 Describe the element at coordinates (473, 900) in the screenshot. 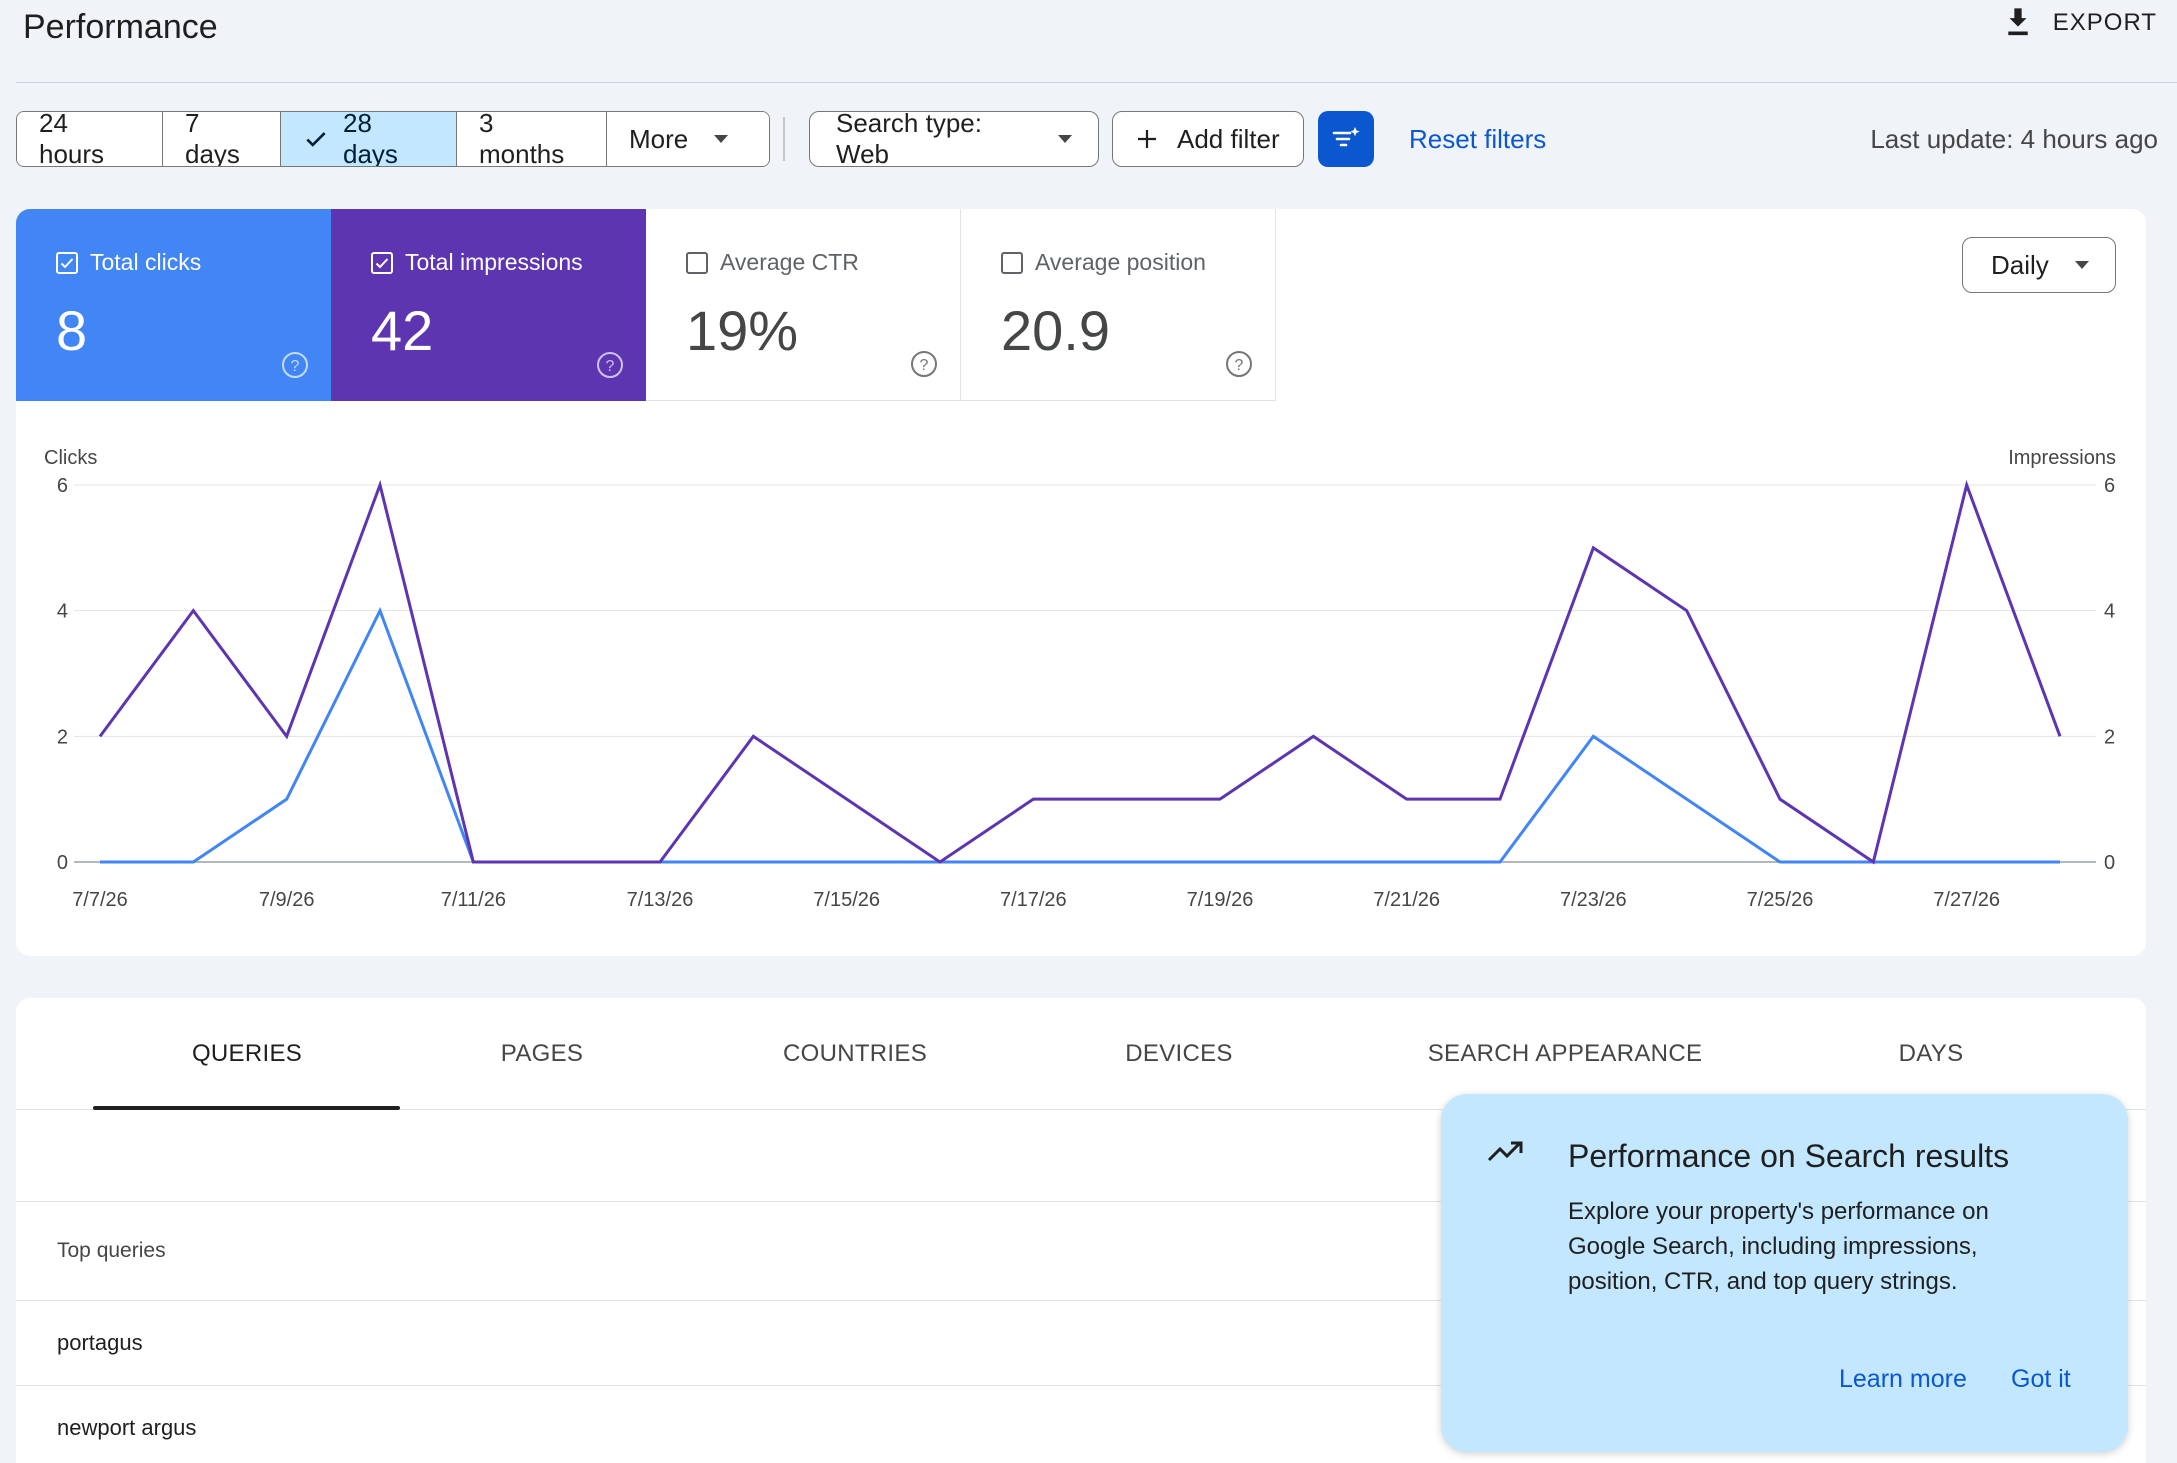

I see `x-tick-label: 7/11/26` at that location.